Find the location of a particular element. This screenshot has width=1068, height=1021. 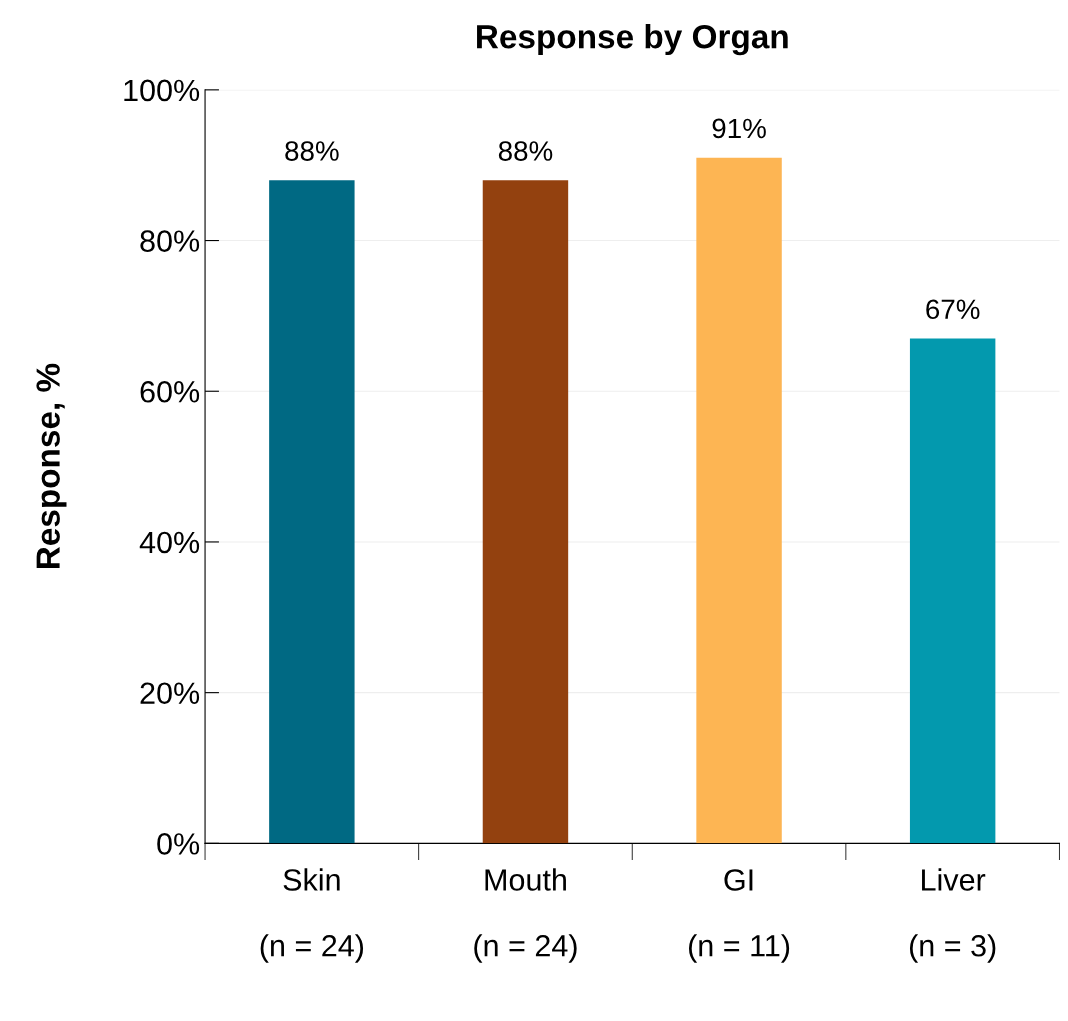

y-tick-label: 20% is located at coordinates (170, 693).